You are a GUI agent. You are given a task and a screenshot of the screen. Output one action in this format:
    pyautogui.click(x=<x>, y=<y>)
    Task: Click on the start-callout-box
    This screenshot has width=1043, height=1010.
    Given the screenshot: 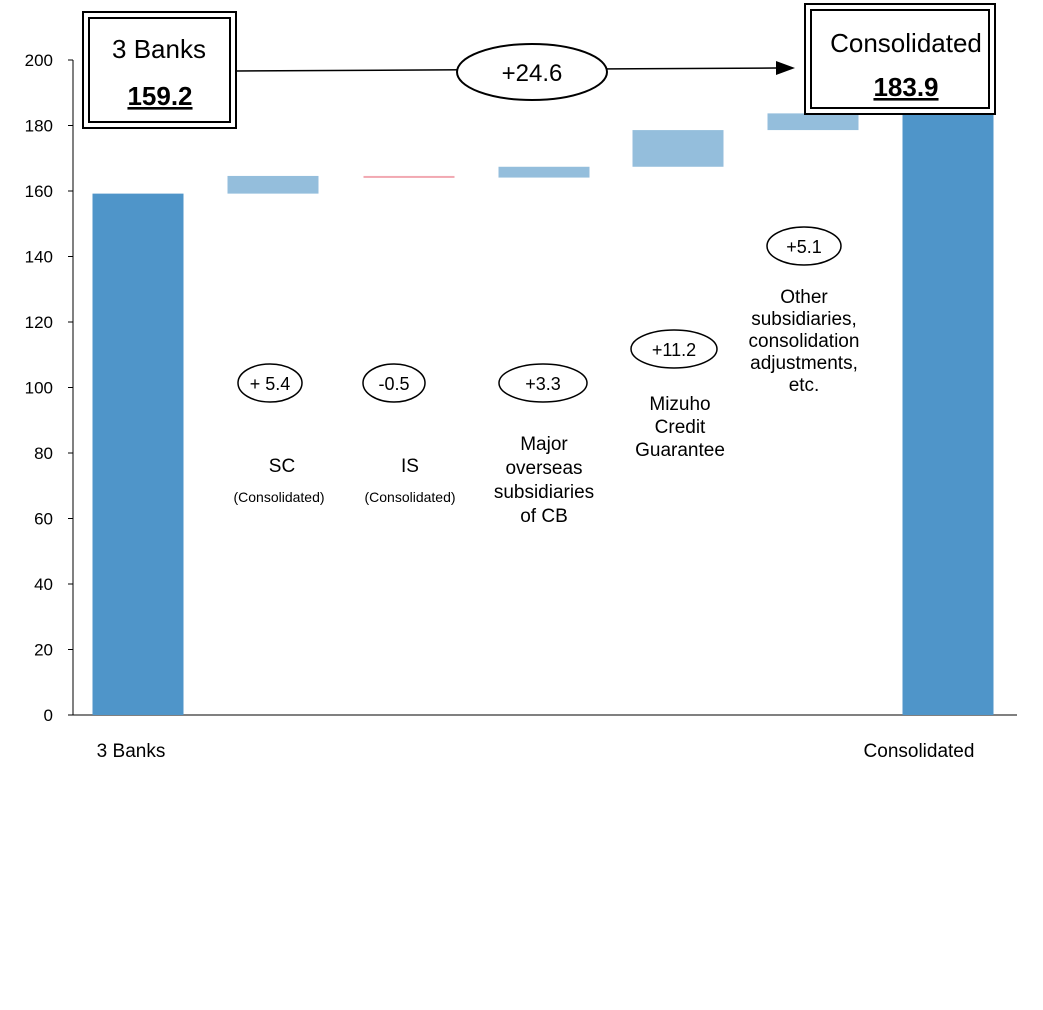 What is the action you would take?
    pyautogui.click(x=159, y=70)
    